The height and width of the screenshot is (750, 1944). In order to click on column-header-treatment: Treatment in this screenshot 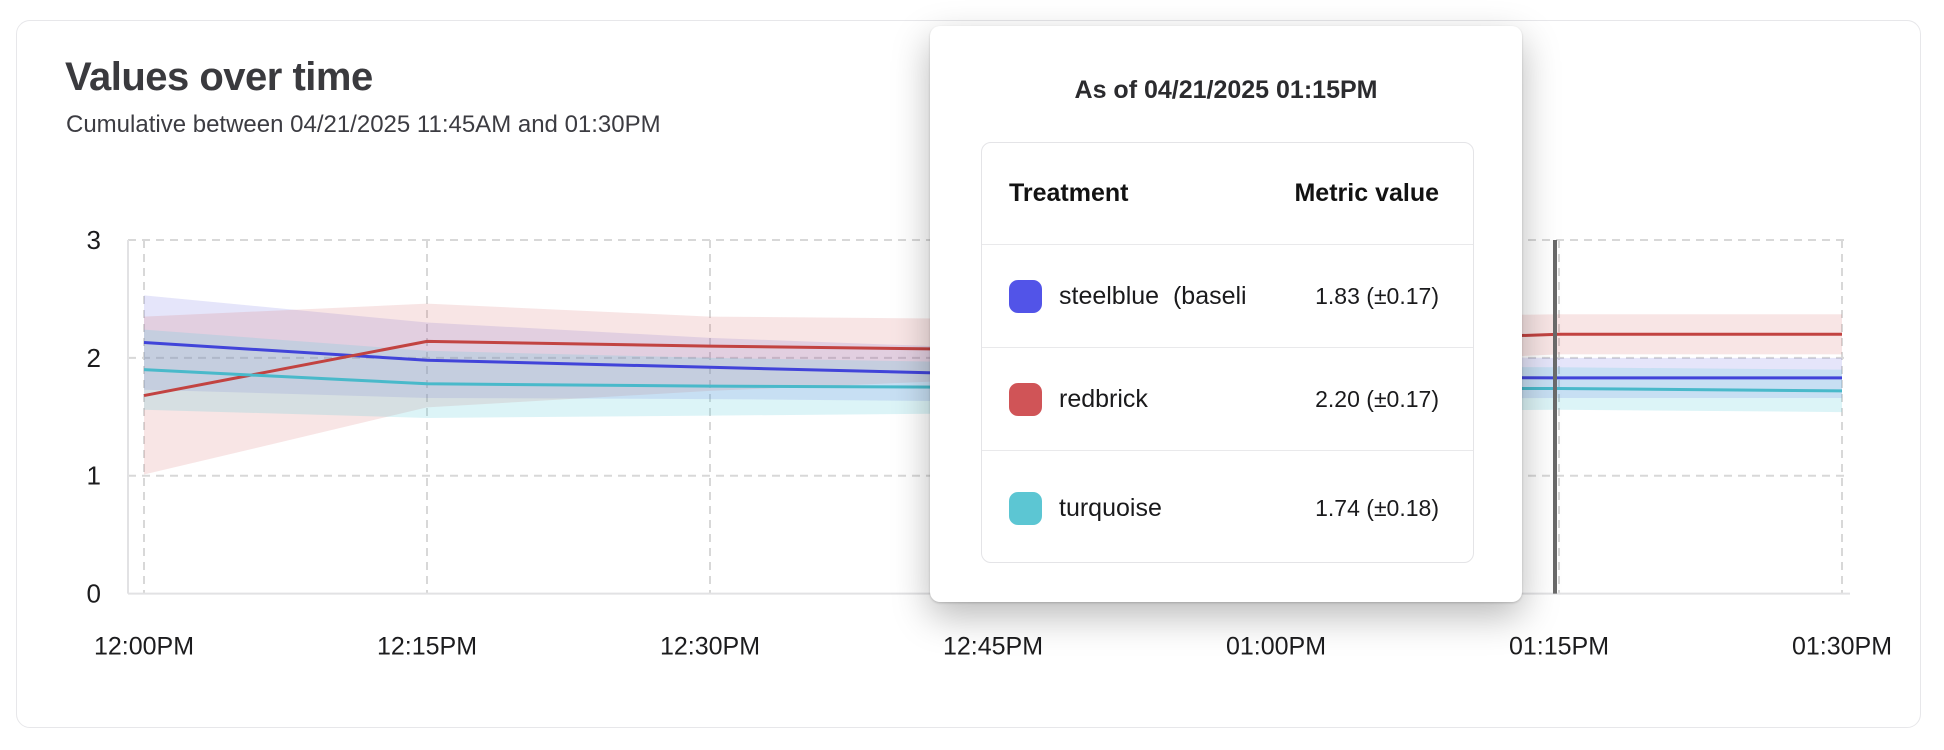, I will do `click(1069, 193)`.